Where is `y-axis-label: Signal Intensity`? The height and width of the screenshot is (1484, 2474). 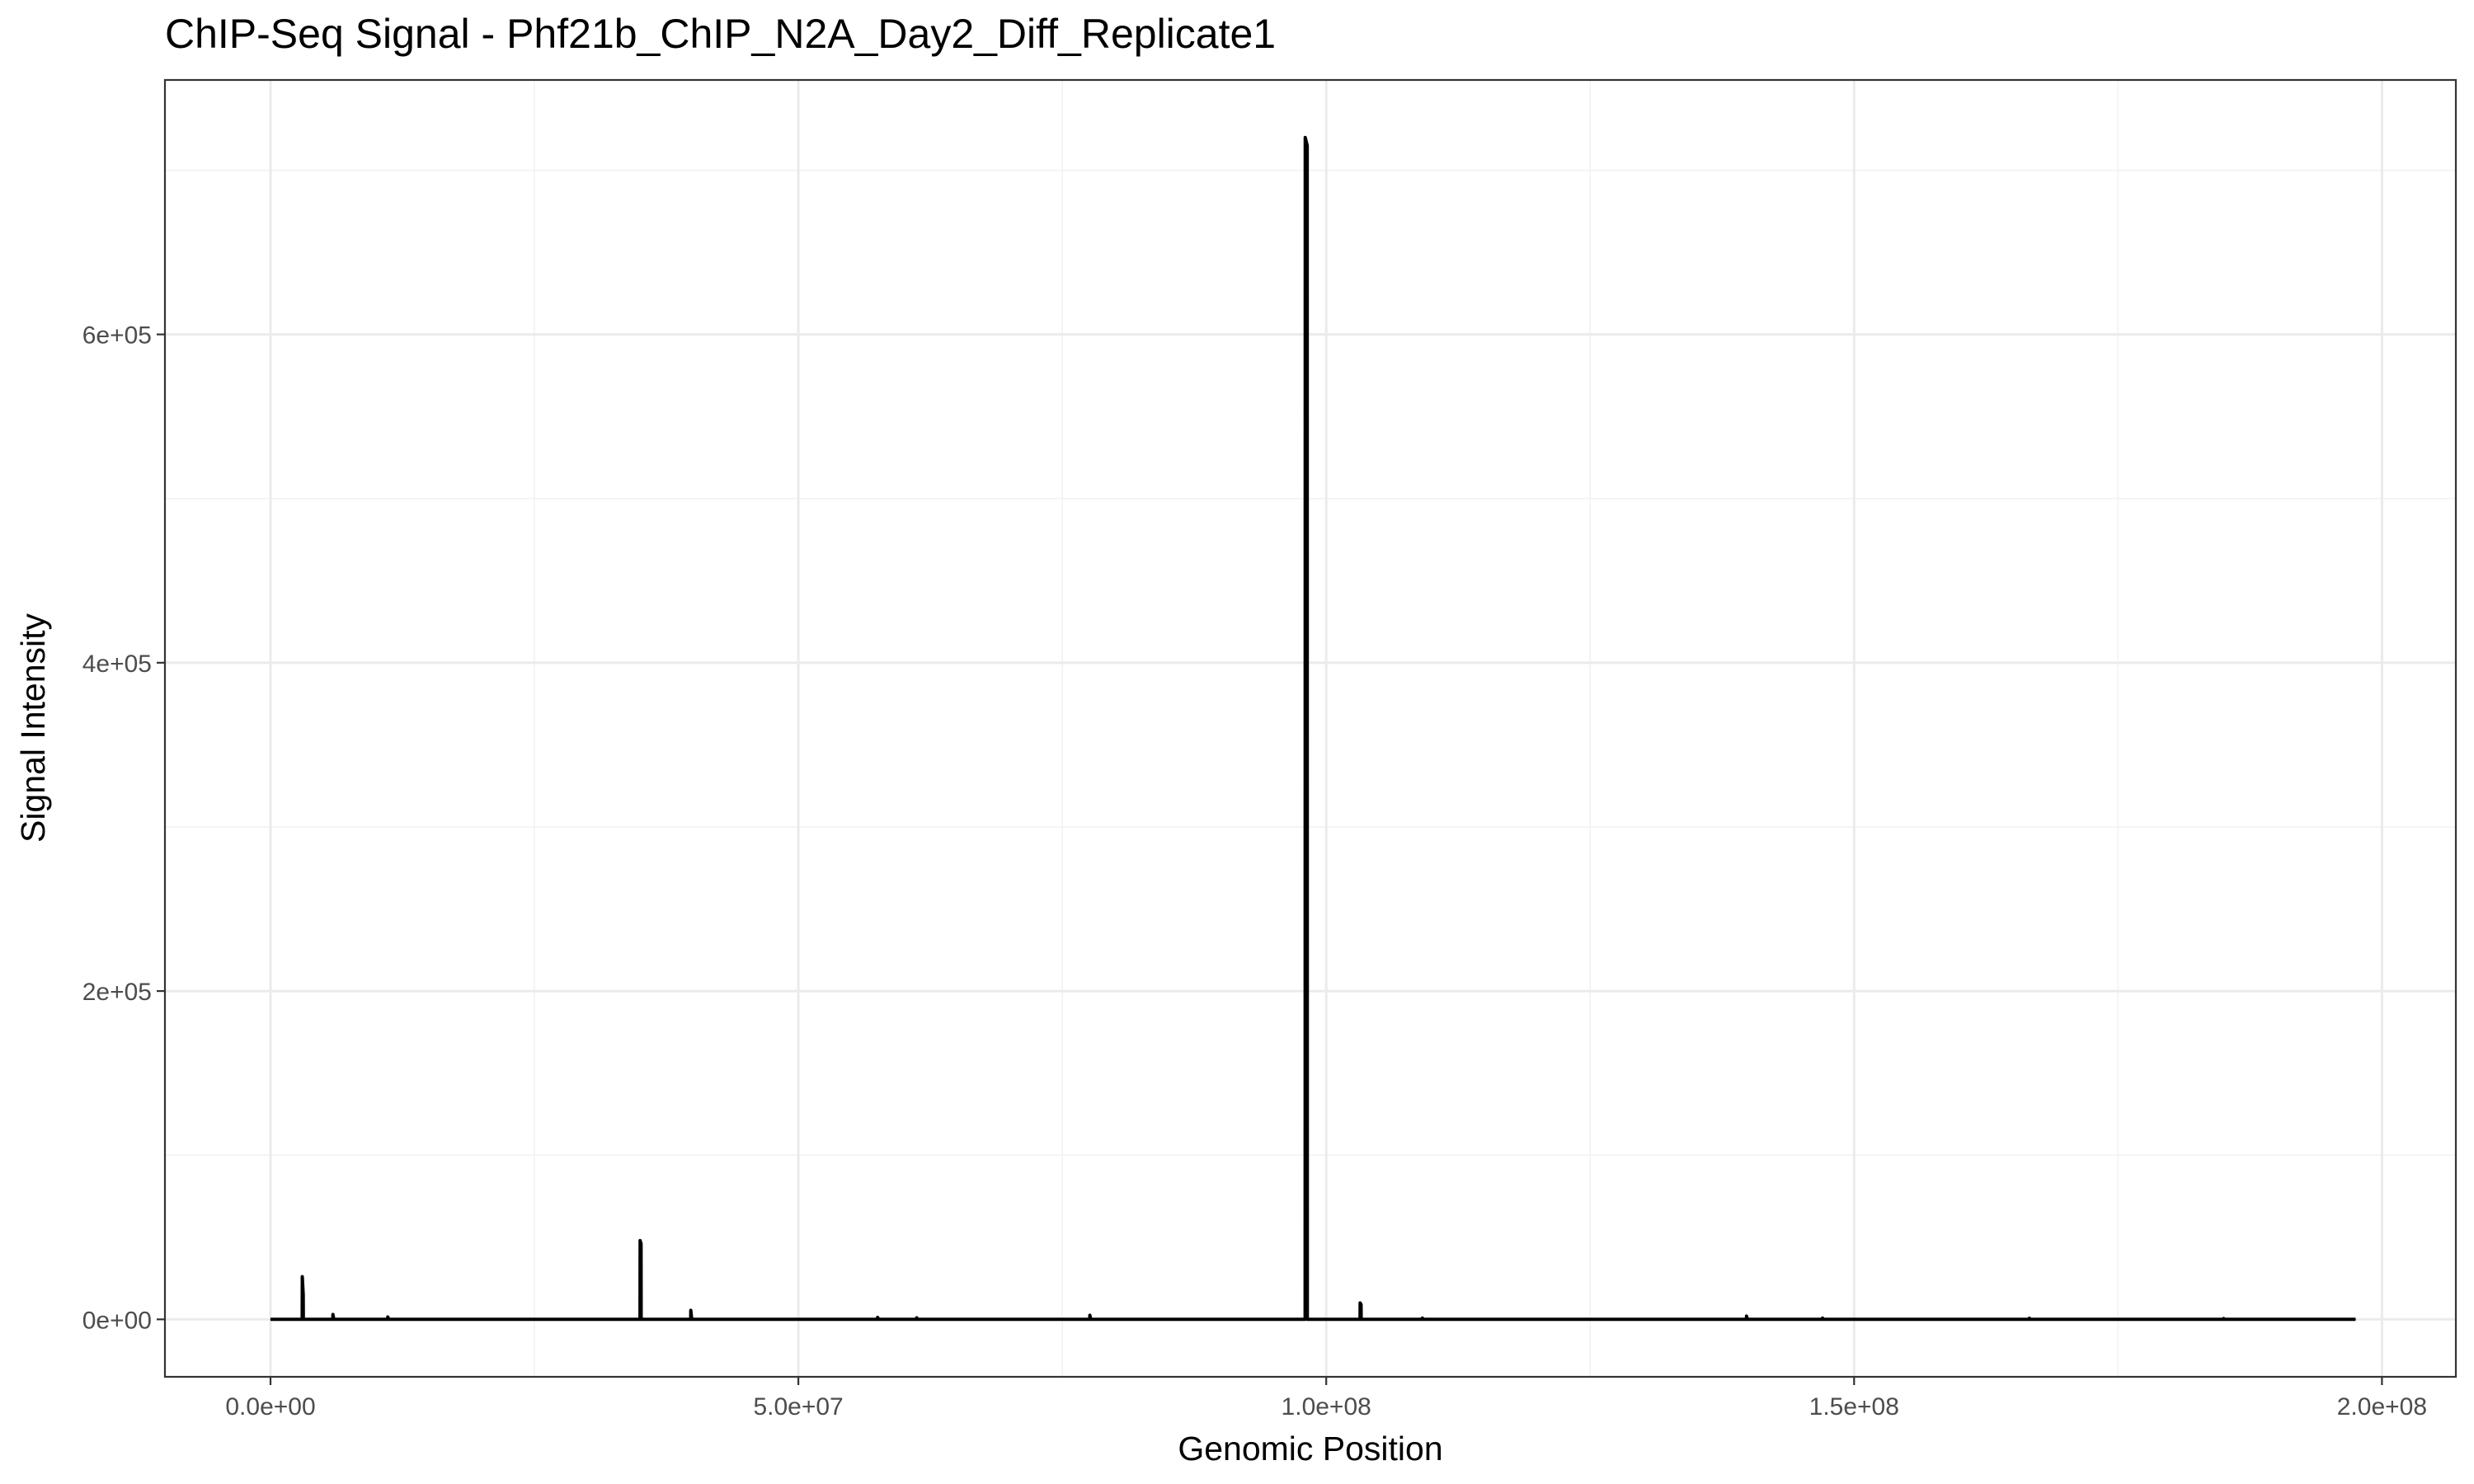
y-axis-label: Signal Intensity is located at coordinates (33, 728).